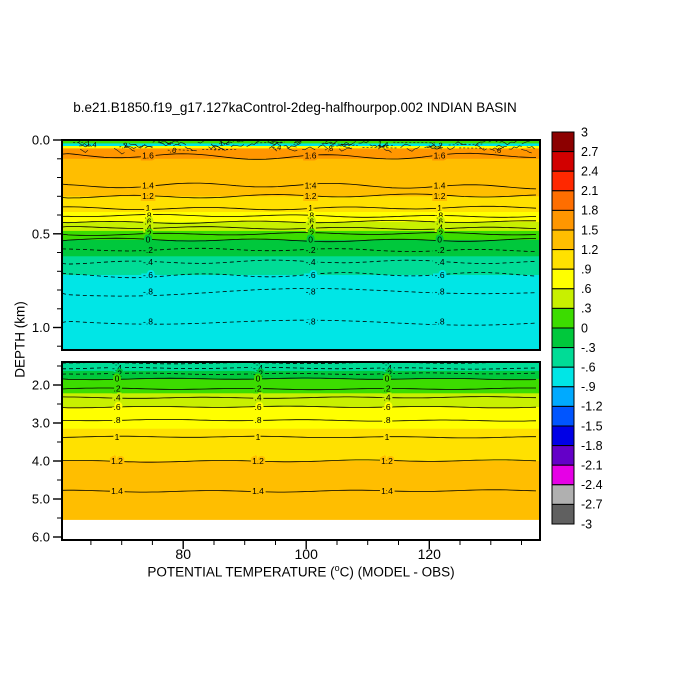  I want to click on svg-text: 0.0, so click(41, 140).